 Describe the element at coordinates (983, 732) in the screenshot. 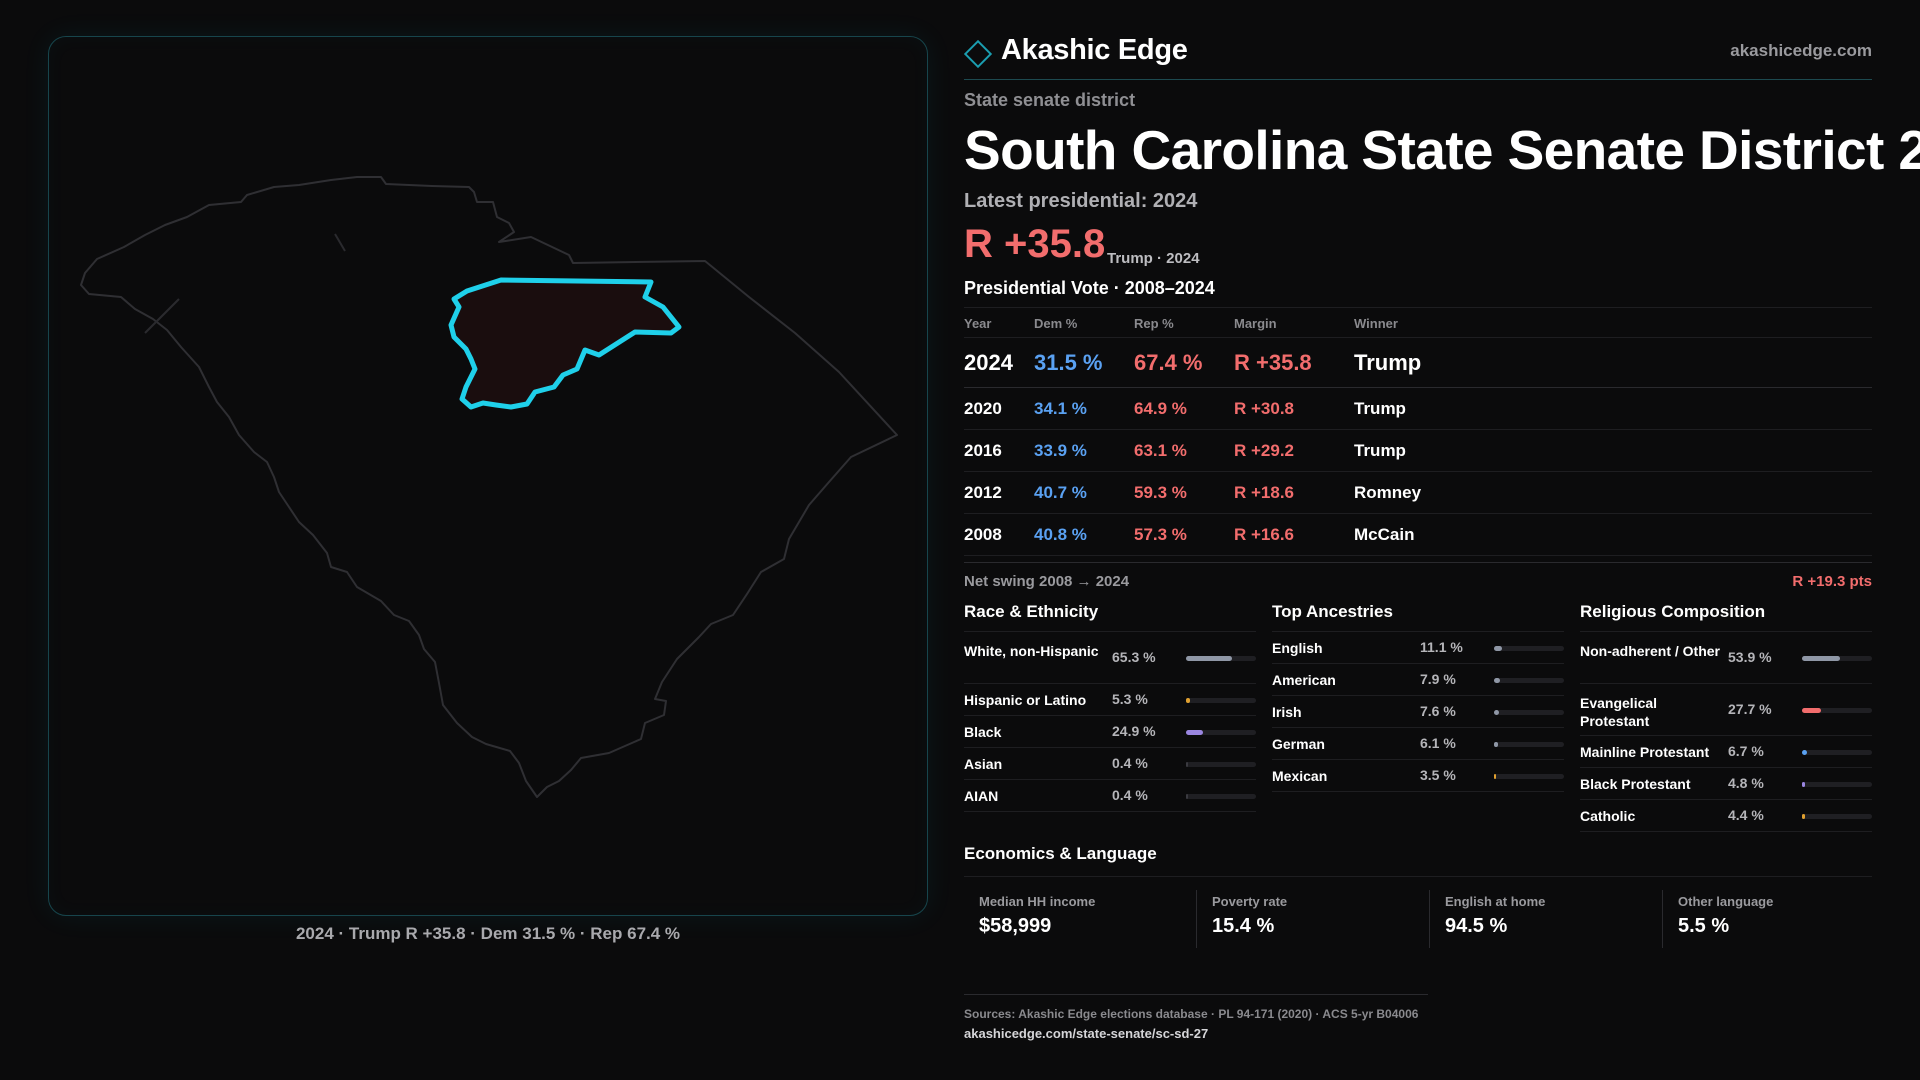

I see `item-label: Black` at that location.